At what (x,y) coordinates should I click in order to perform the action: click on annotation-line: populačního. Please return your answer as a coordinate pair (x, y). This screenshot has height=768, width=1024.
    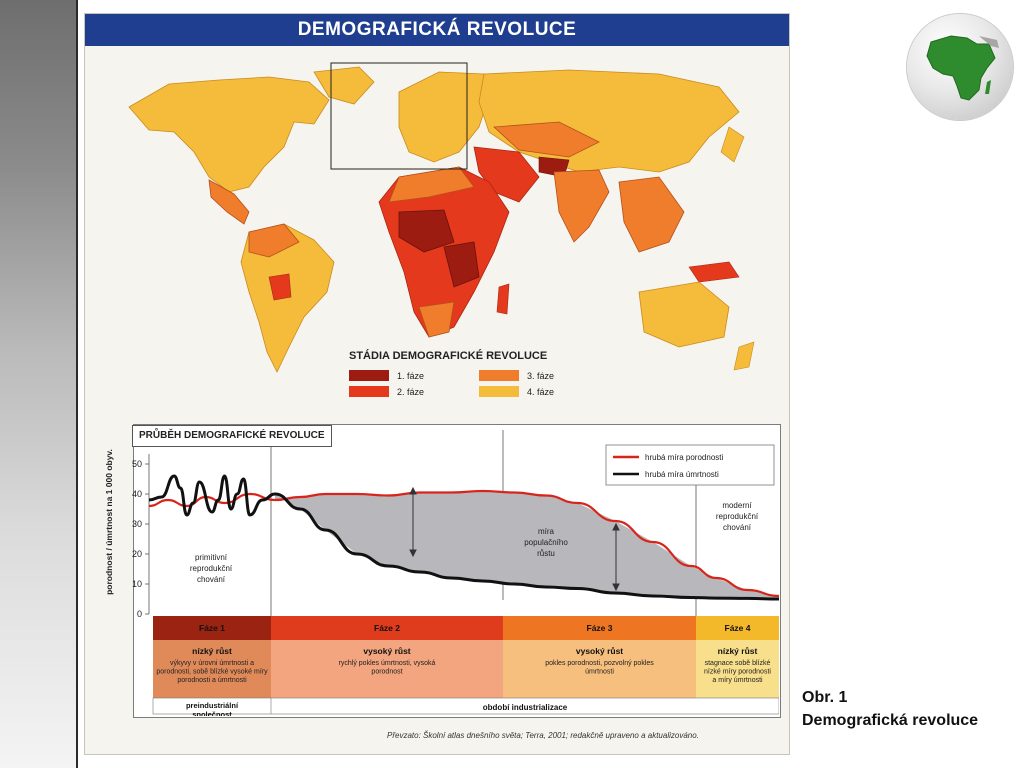
    Looking at the image, I should click on (546, 542).